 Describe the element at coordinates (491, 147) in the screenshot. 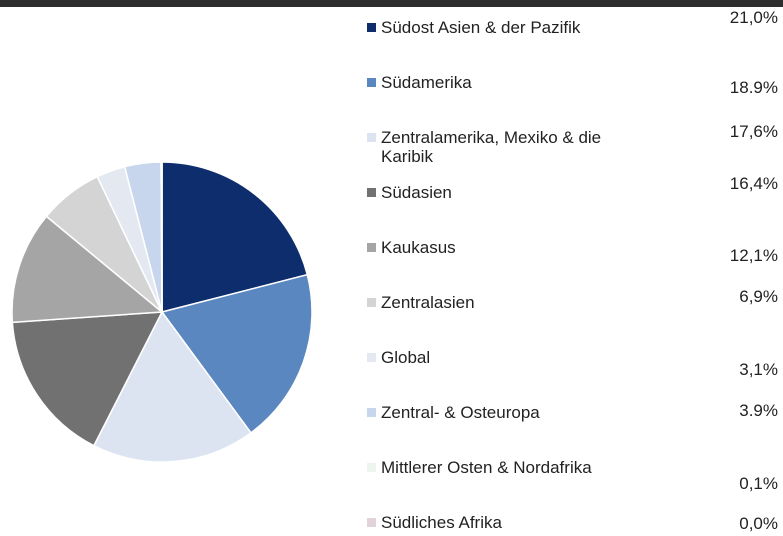

I see `legend-label: Zentralamerika, Mexiko & die Karibik` at that location.